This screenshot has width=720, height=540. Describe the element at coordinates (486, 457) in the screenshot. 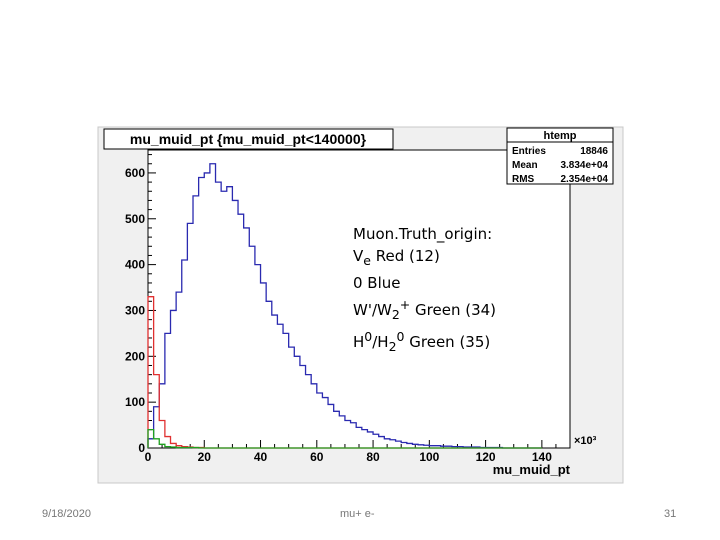

I see `x-tick-label: 120` at that location.